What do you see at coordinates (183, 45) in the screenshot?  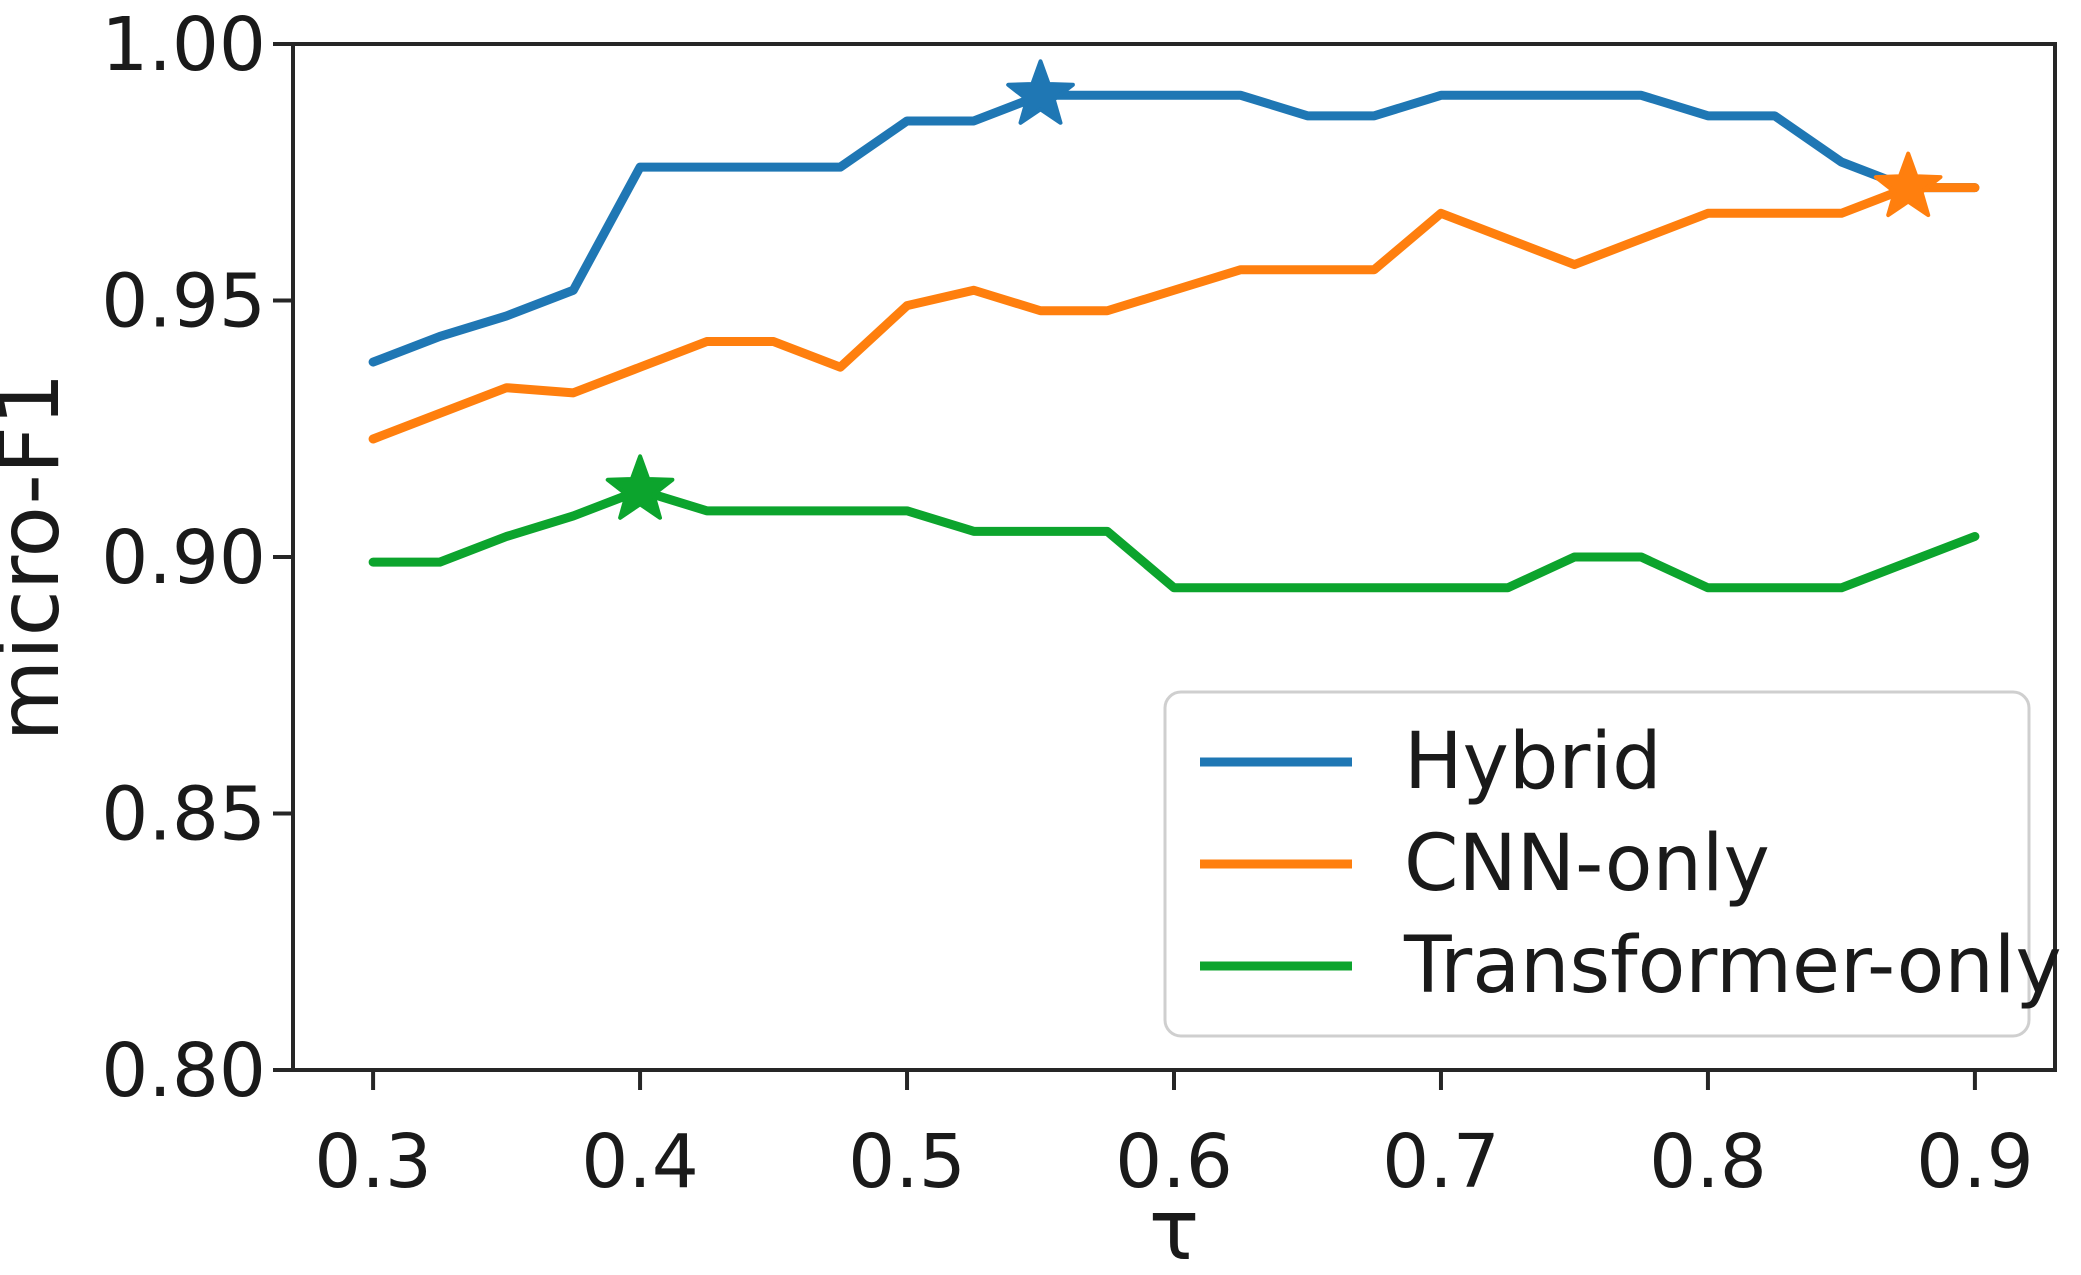 I see `y-tick-label: 1.00` at bounding box center [183, 45].